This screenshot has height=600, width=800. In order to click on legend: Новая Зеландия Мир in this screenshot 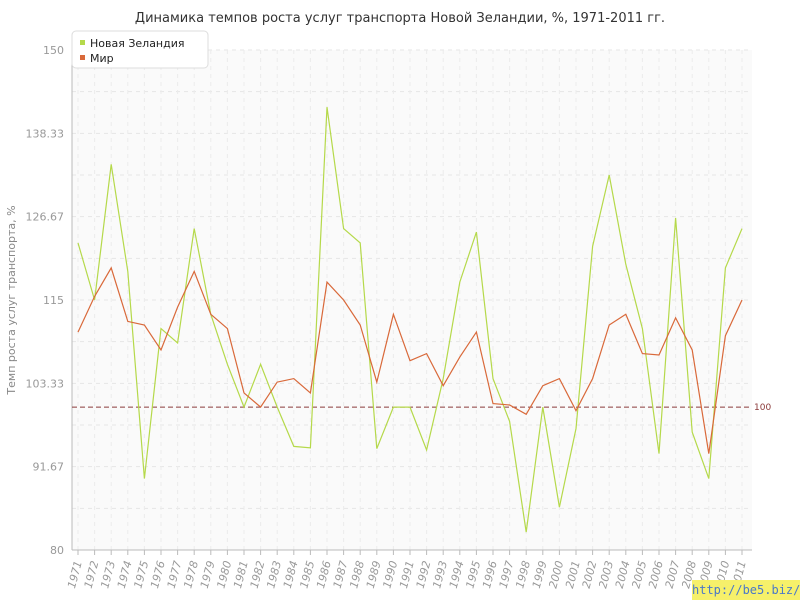, I will do `click(140, 49)`.